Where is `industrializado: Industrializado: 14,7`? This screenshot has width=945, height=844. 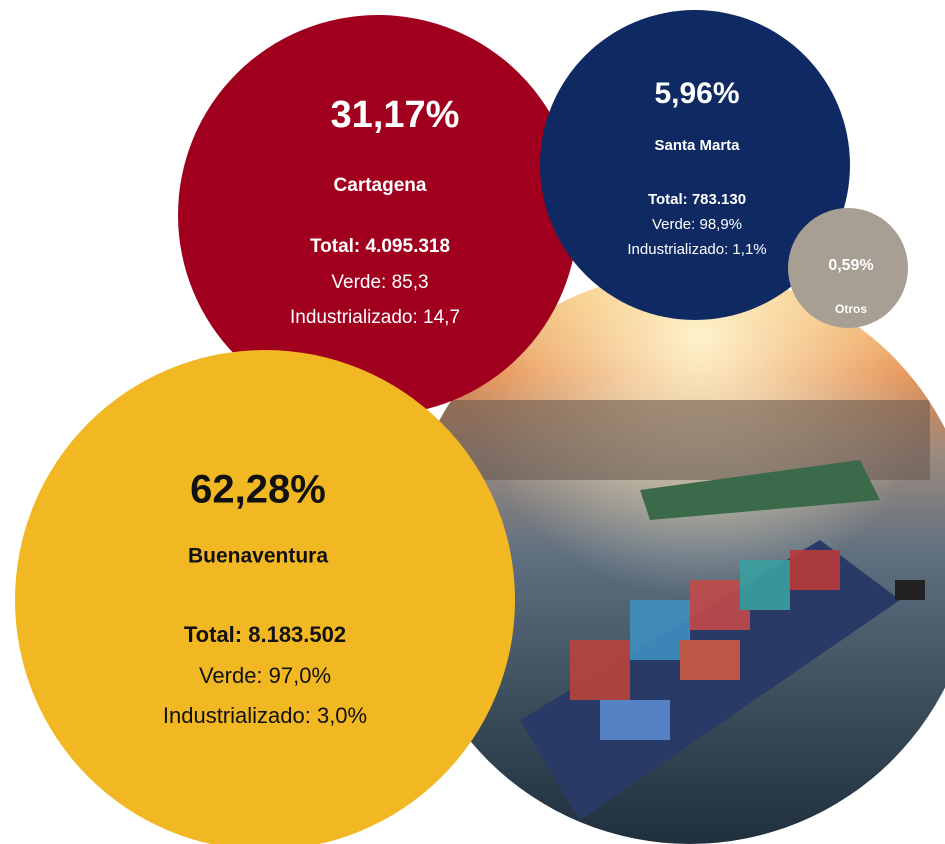 industrializado: Industrializado: 14,7 is located at coordinates (375, 317).